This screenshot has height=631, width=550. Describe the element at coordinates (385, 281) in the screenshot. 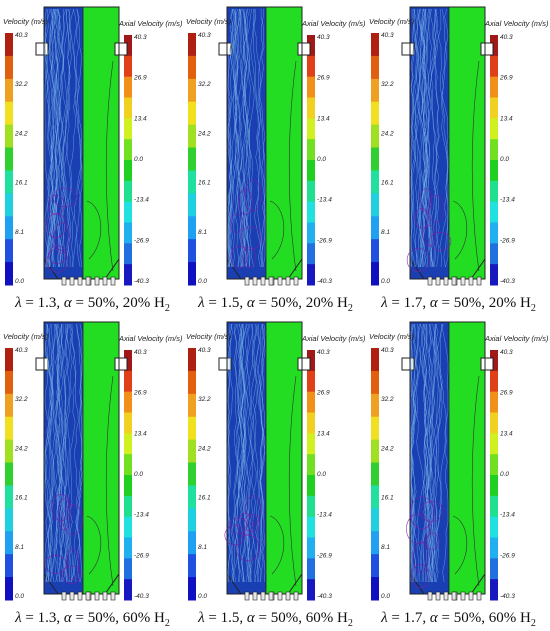

I see `velocity-tick-label: 0.0` at that location.